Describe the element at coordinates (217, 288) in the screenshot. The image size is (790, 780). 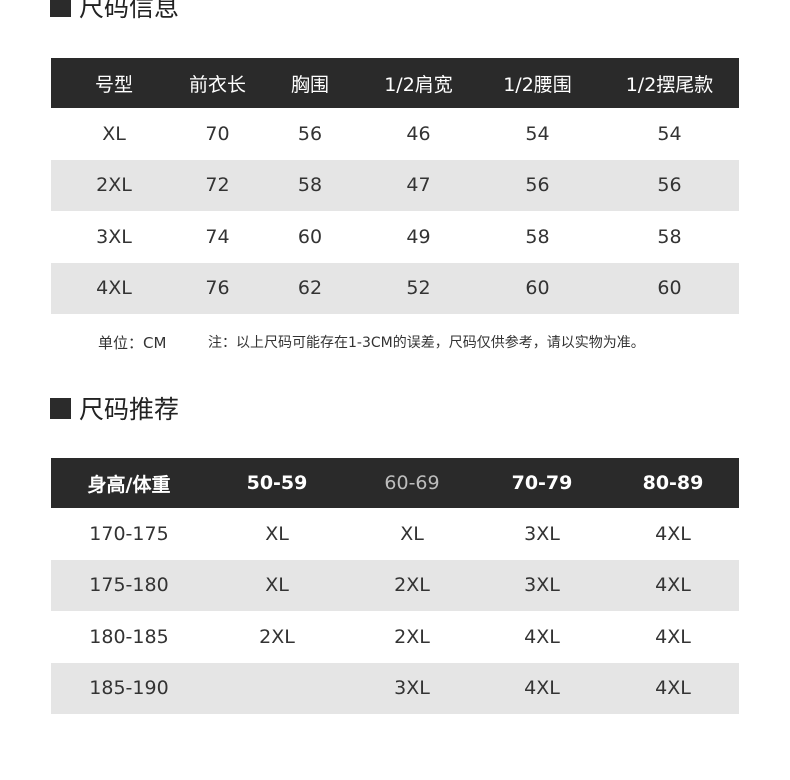
I see `table-cell: 76` at that location.